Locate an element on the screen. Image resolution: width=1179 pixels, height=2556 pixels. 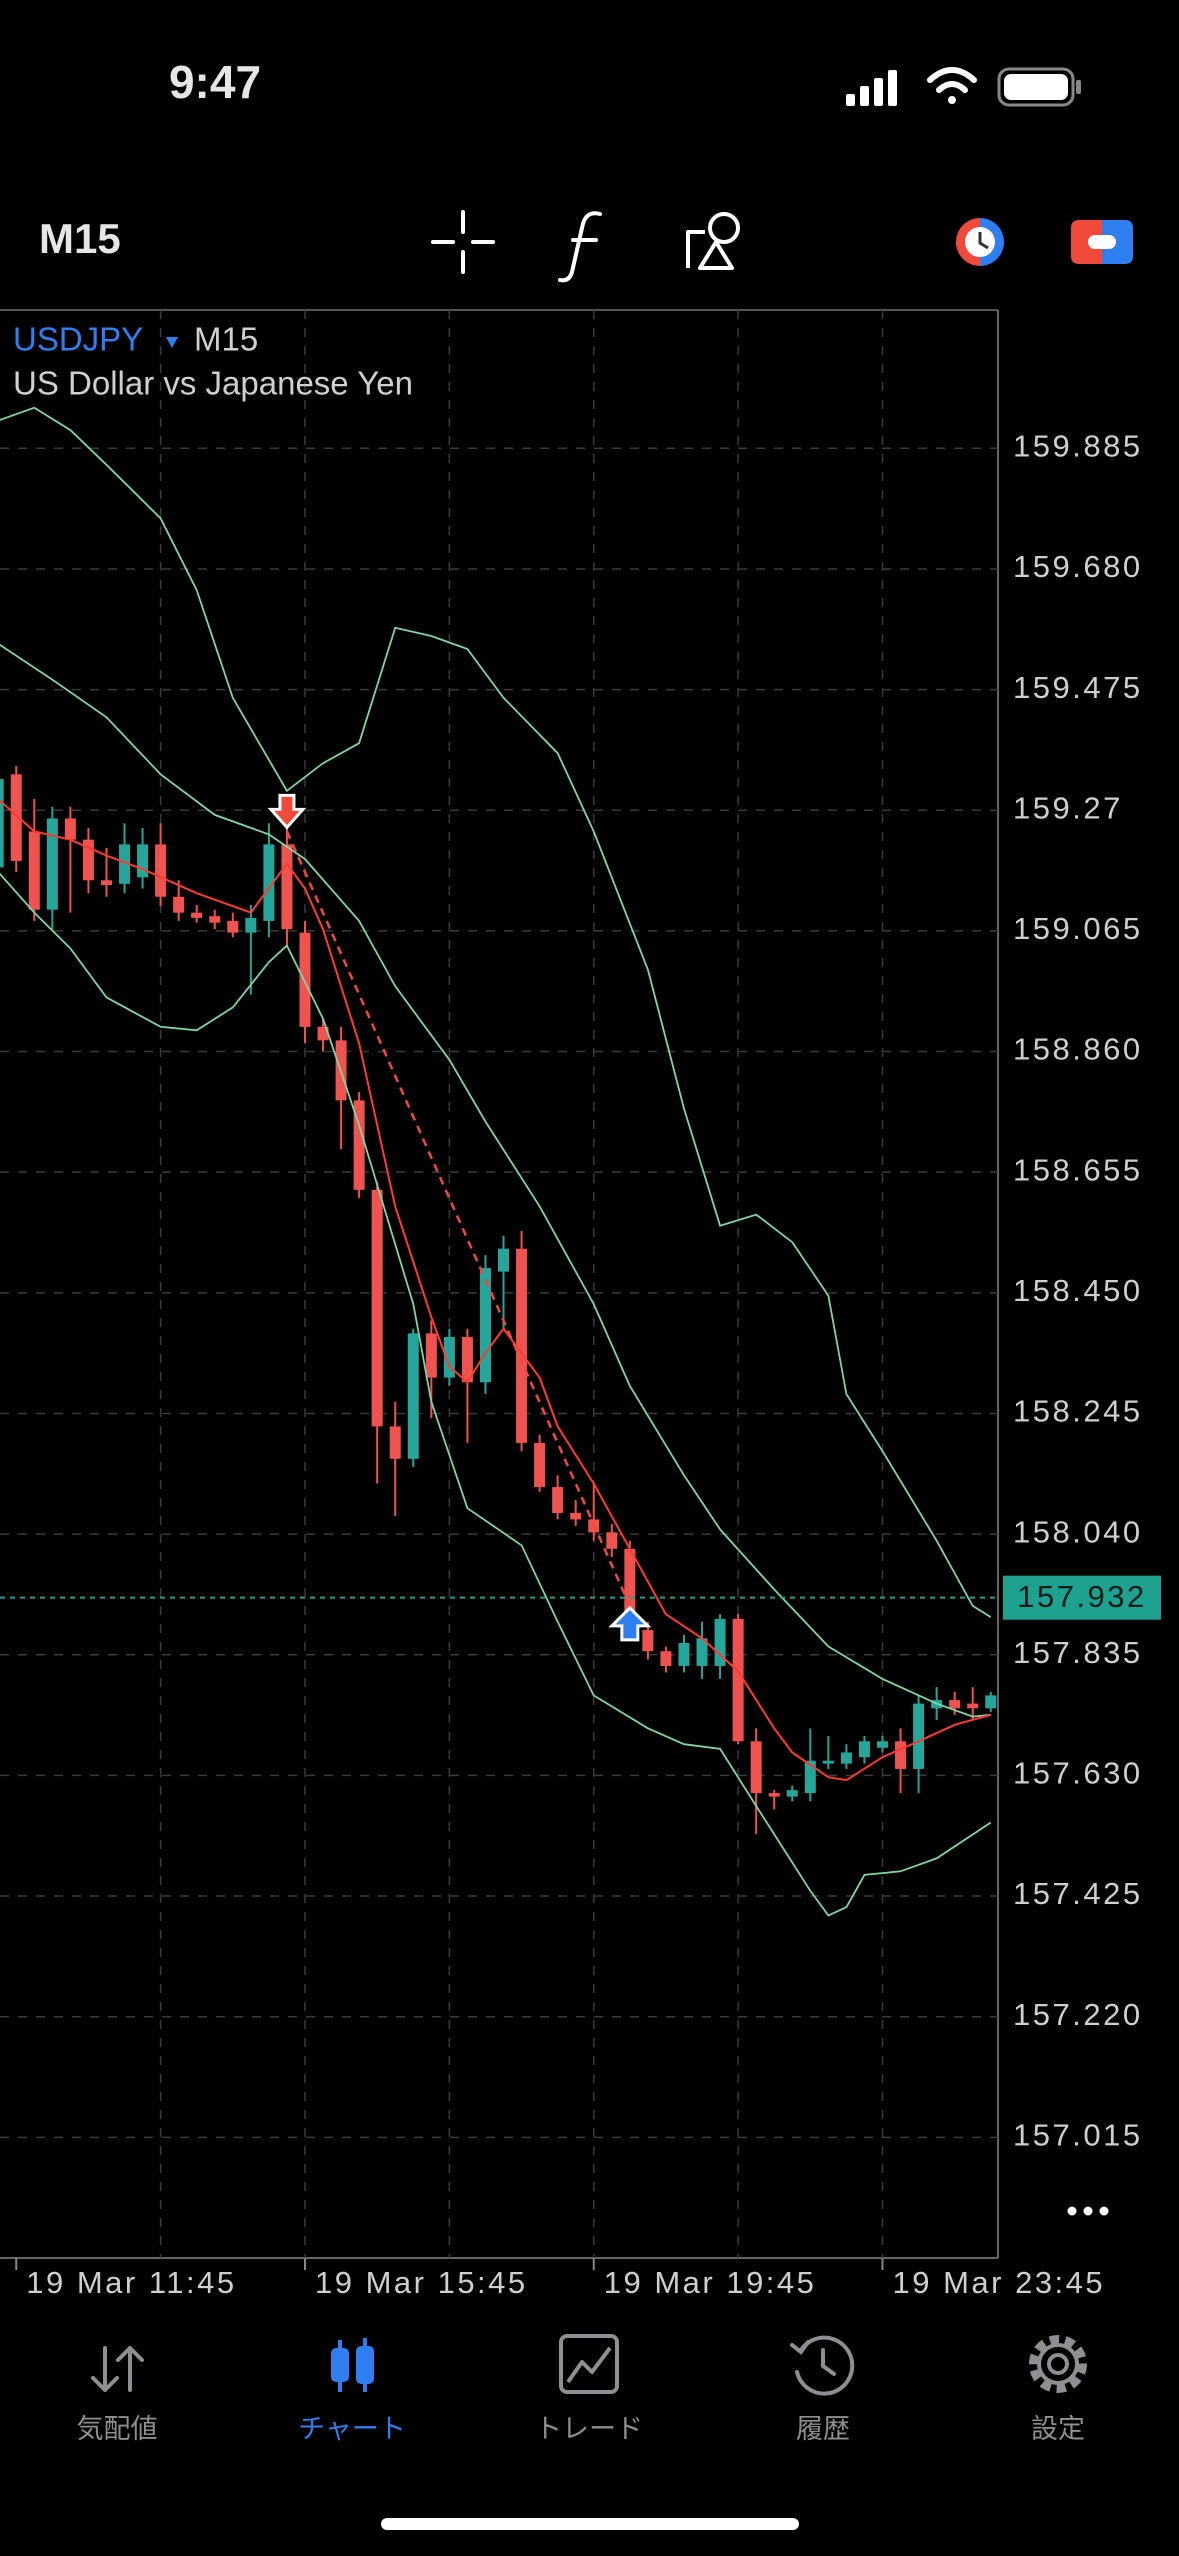
y-tick-label: 159.885 is located at coordinates (1078, 445).